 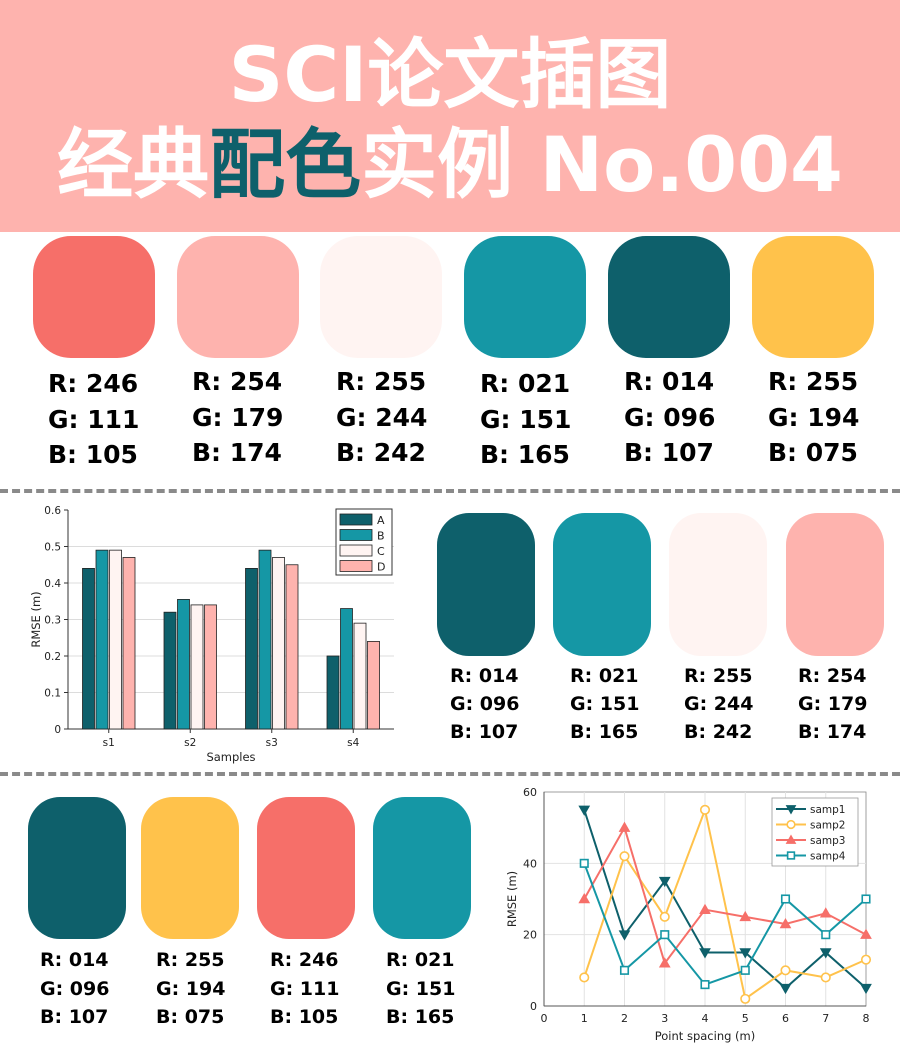 I want to click on series-samp2, so click(x=725, y=904).